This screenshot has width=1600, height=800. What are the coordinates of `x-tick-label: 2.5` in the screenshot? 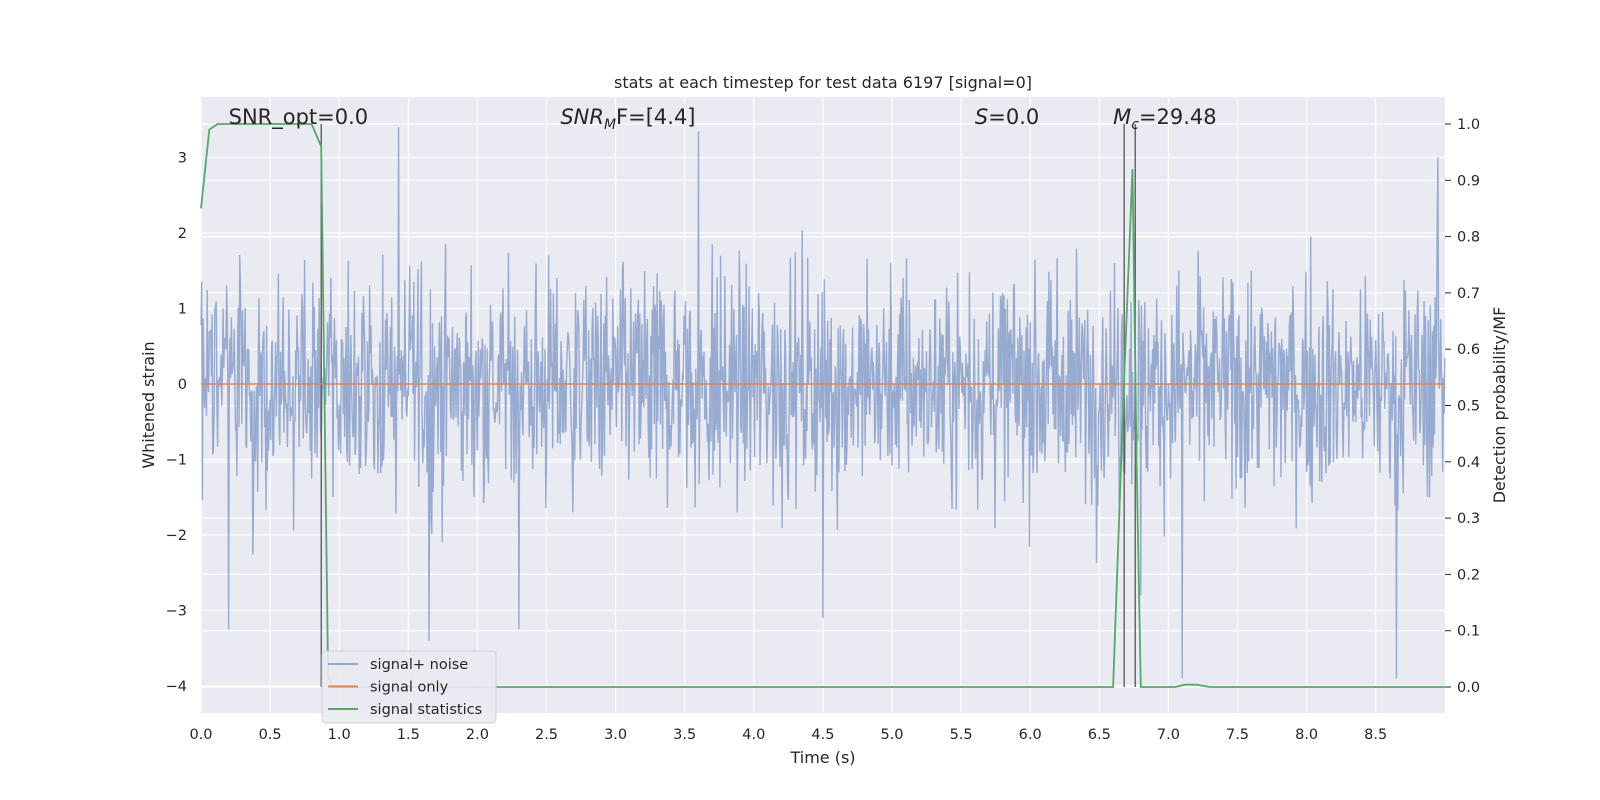 It's located at (546, 735).